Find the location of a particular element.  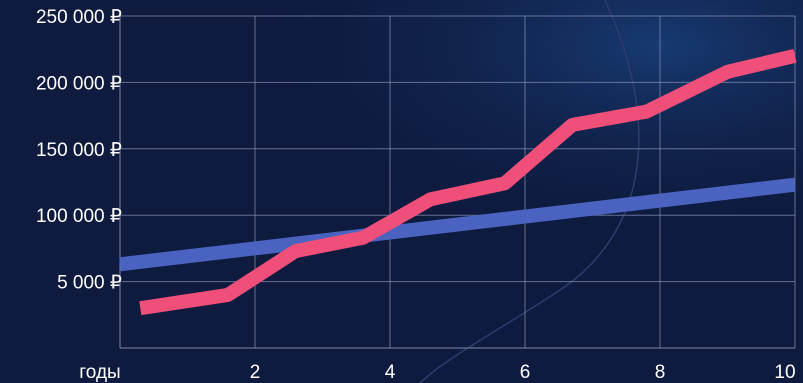

x-tick-label-0: 2 is located at coordinates (255, 372).